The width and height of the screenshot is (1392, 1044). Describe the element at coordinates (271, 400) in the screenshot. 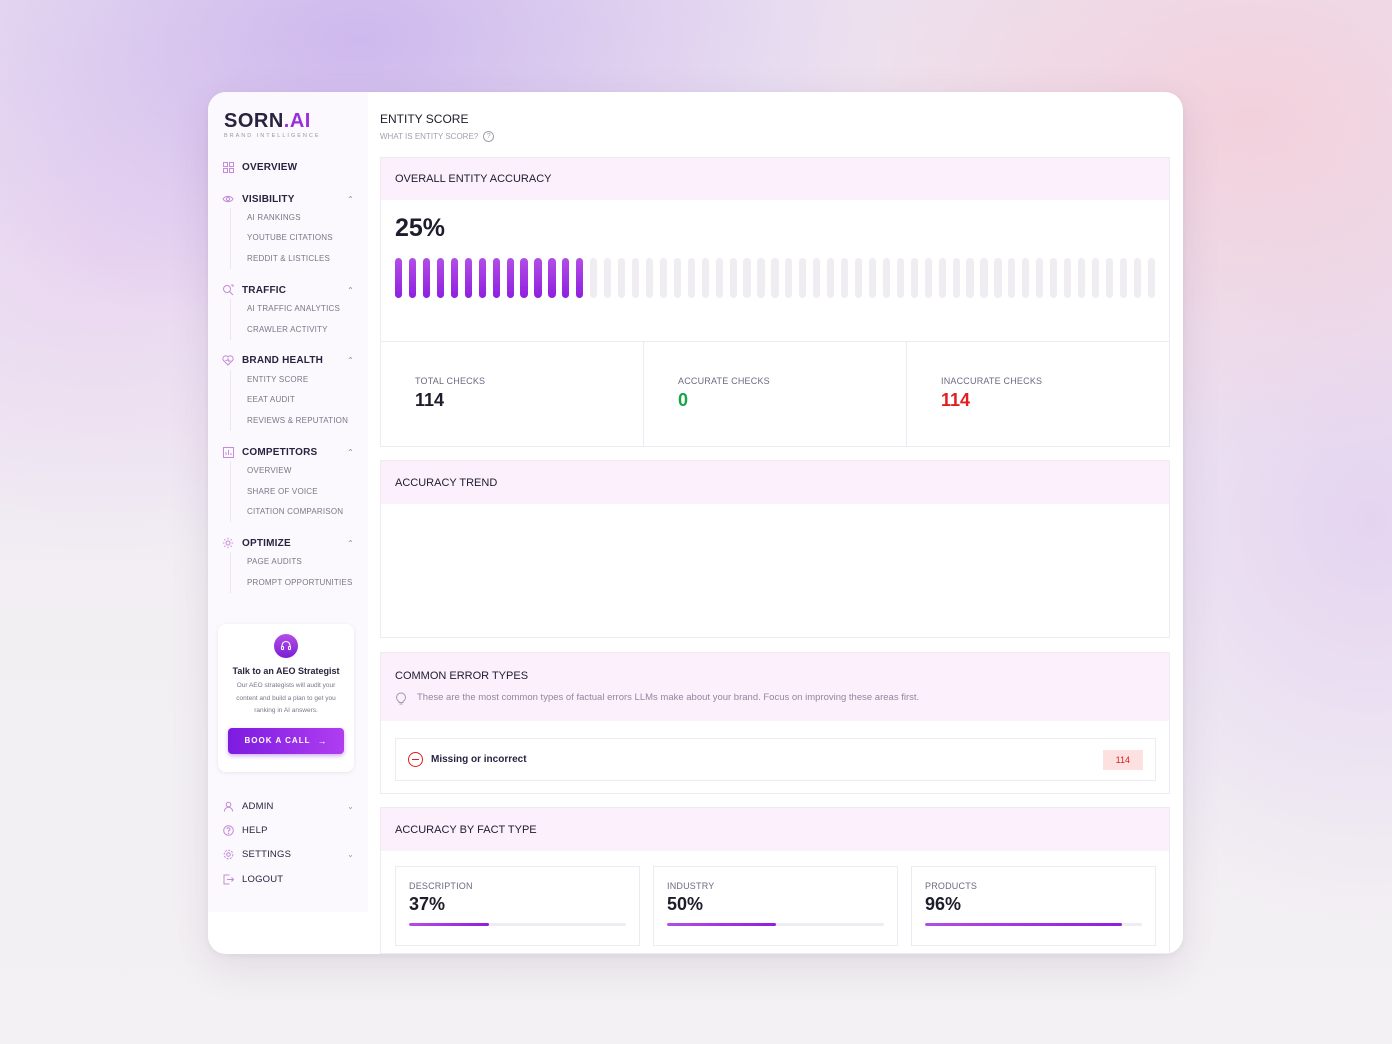

I see `sidebar-subitem-eeat-audit: EEAT AUDIT` at that location.